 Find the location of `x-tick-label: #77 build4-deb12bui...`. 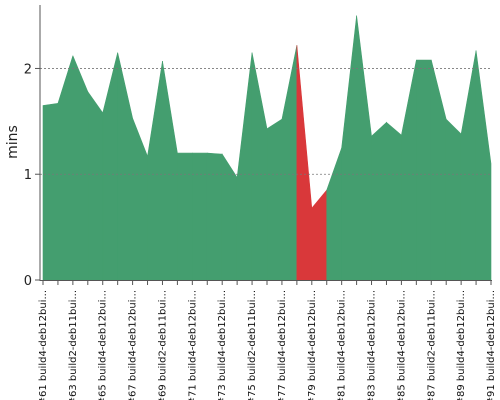

x-tick-label: #77 build4-deb12bui... is located at coordinates (282, 345).